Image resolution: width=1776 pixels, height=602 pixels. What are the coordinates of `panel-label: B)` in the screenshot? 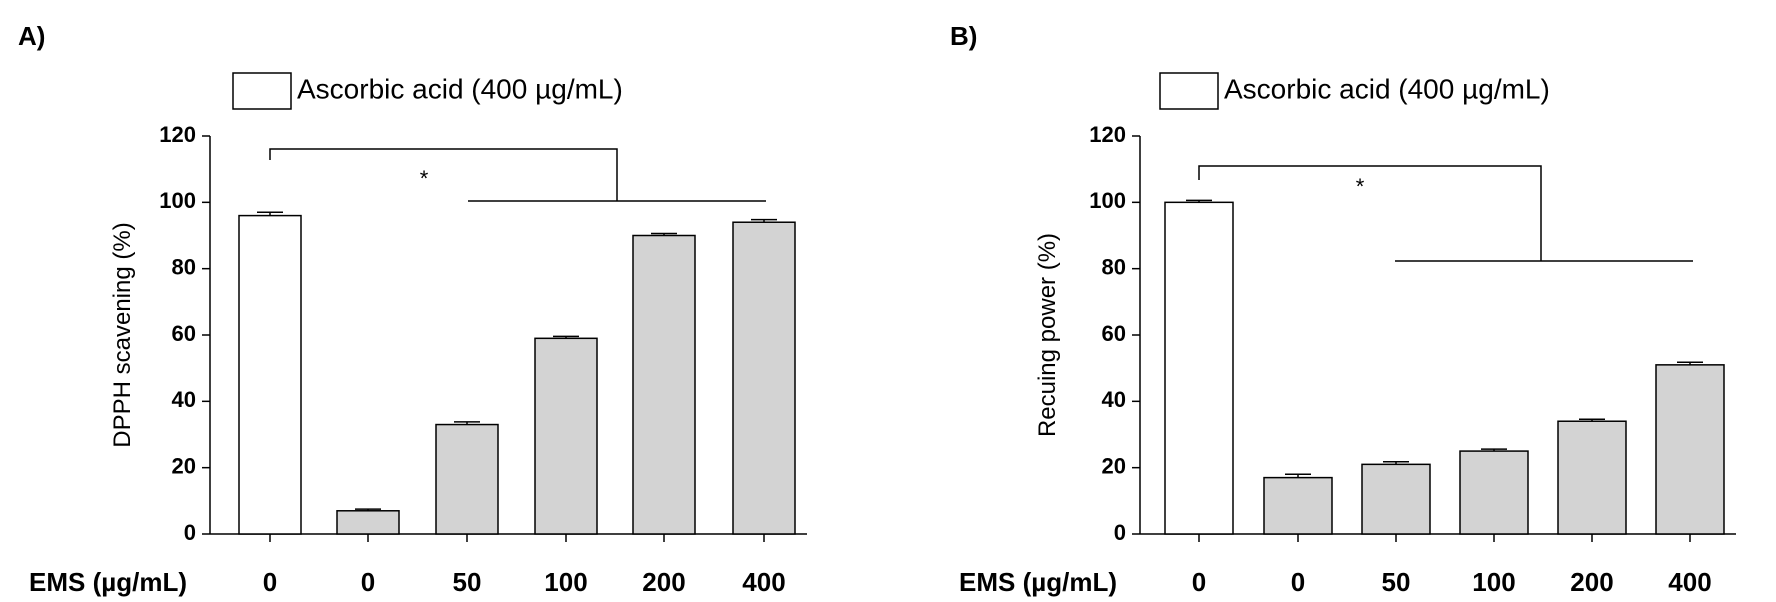 It's located at (963, 36).